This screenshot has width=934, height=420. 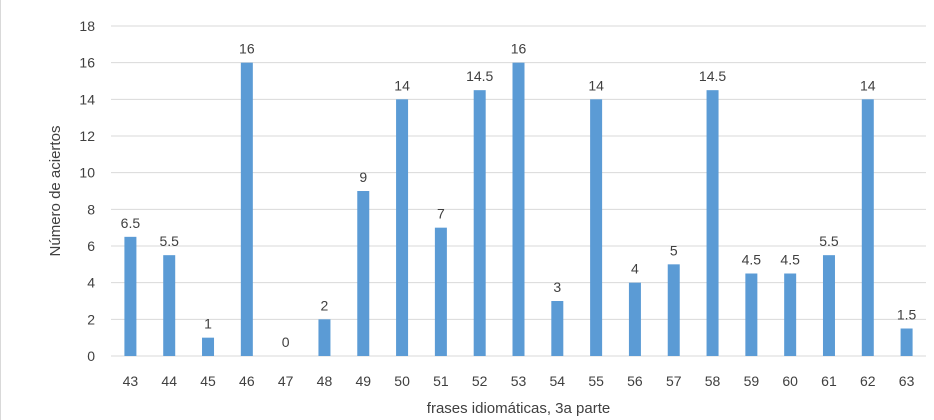 What do you see at coordinates (87, 136) in the screenshot?
I see `y-tick-label: 12` at bounding box center [87, 136].